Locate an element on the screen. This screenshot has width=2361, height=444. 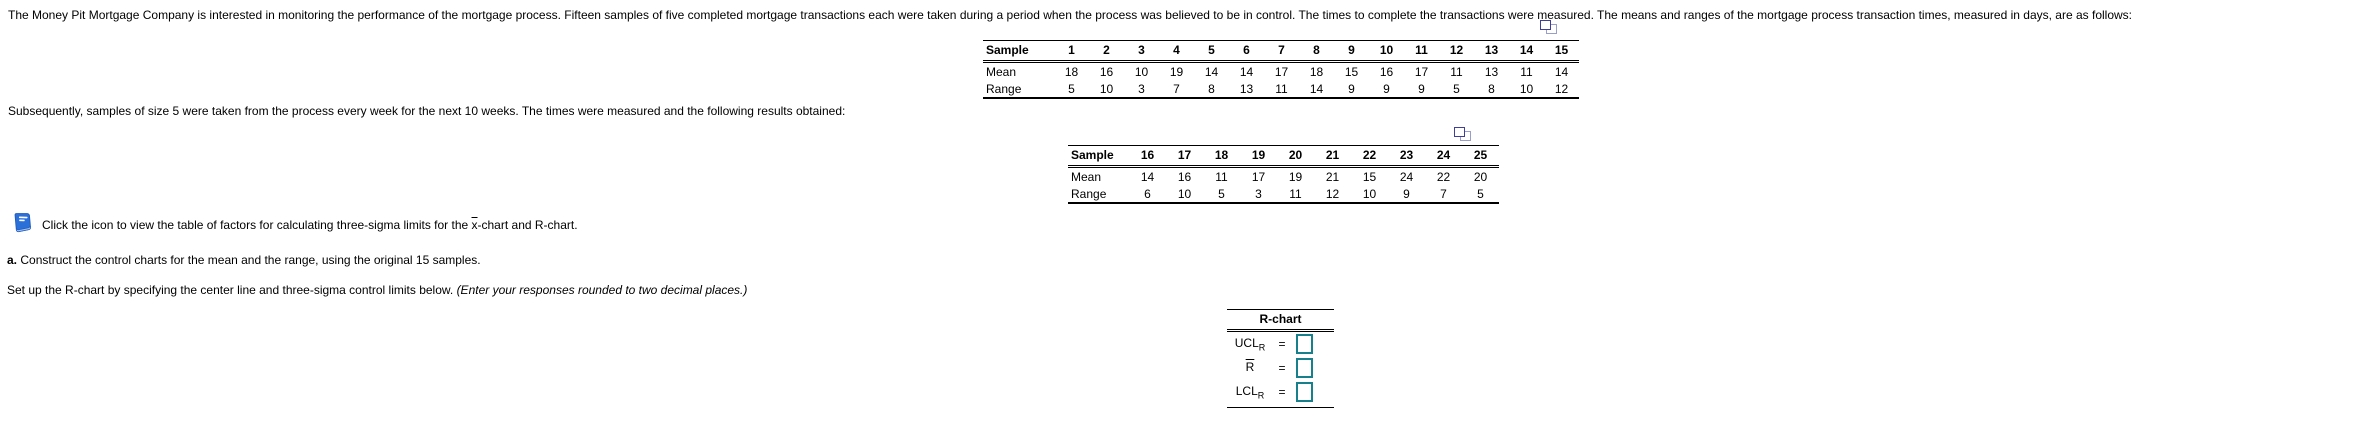
value-cell: 22 is located at coordinates (1443, 177).